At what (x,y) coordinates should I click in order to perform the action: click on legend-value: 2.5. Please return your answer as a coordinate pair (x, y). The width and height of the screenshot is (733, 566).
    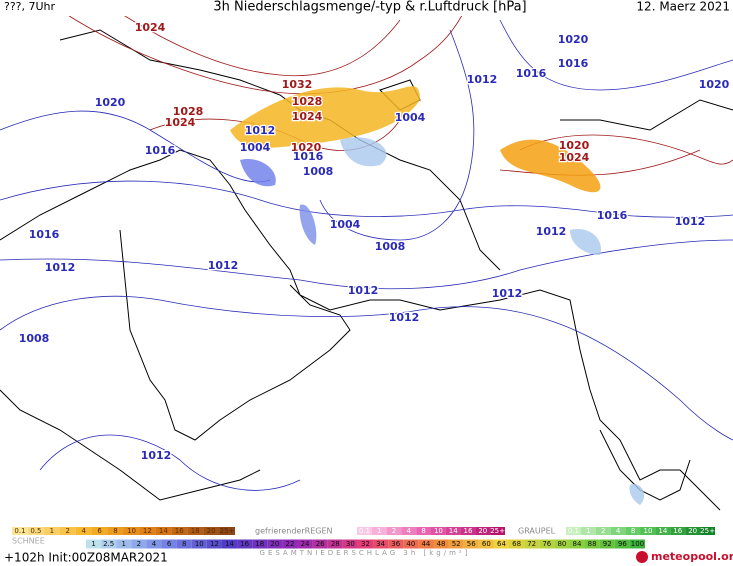
    Looking at the image, I should click on (108, 544).